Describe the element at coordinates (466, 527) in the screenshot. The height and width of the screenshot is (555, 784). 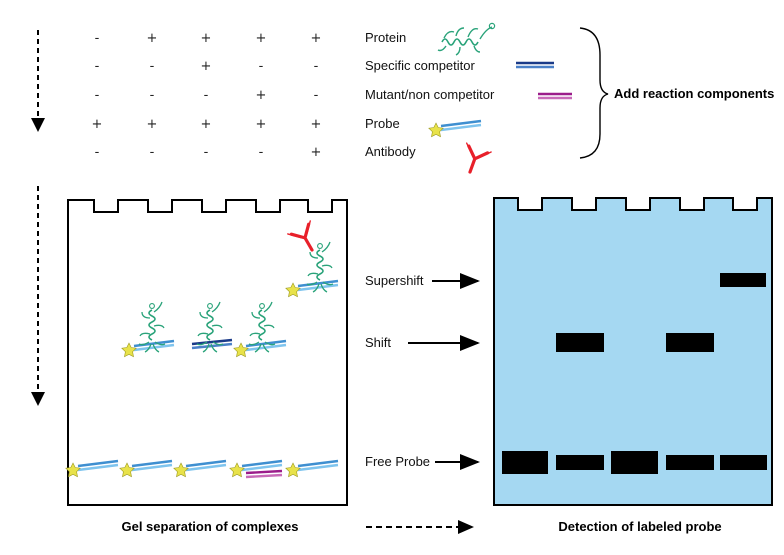
I see `caption-dashed-arrow-head` at that location.